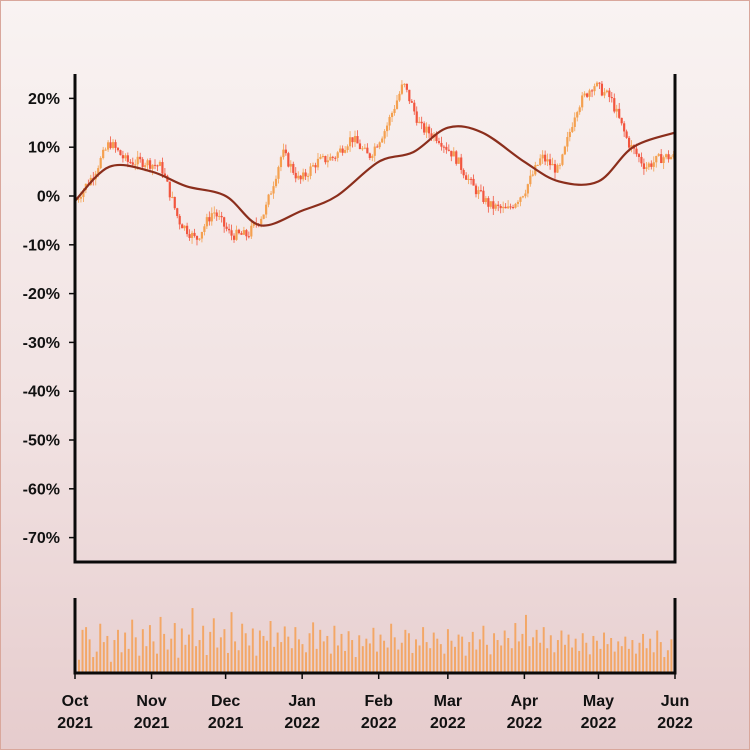 Image resolution: width=750 pixels, height=750 pixels. I want to click on y-axis-ticks: 20% 10% 0% -10% -20% -30% -40% -50% -60% -70%, so click(49, 319).